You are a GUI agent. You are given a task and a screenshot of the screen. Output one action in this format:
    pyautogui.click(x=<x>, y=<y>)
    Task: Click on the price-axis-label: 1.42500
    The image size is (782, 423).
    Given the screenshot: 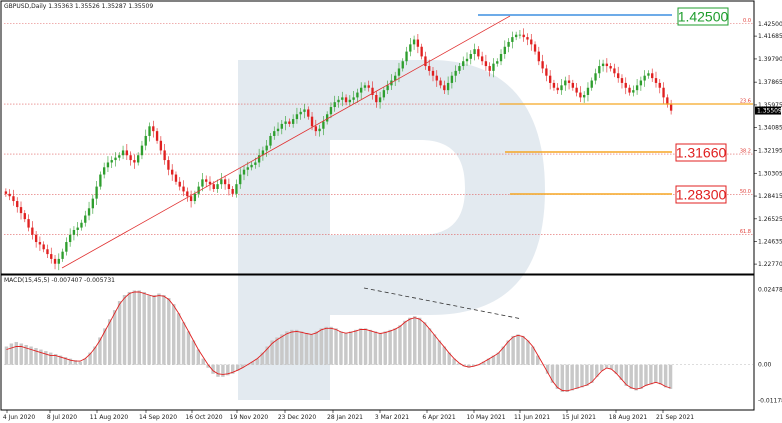 What is the action you would take?
    pyautogui.click(x=770, y=24)
    